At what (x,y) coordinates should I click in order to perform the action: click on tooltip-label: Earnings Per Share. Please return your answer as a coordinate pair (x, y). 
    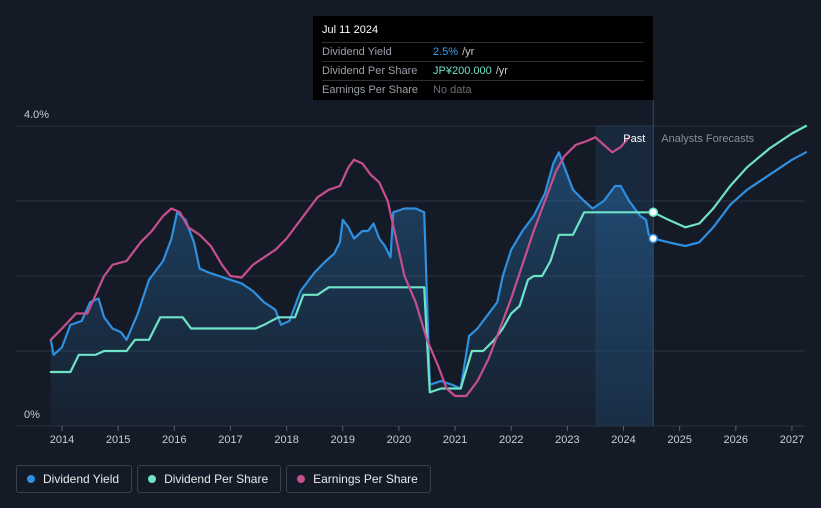
    Looking at the image, I should click on (370, 90).